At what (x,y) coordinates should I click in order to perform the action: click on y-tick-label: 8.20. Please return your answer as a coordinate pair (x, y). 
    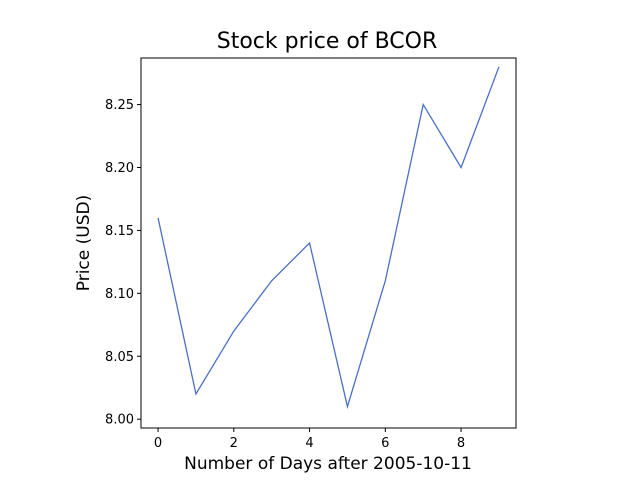
    Looking at the image, I should click on (119, 168).